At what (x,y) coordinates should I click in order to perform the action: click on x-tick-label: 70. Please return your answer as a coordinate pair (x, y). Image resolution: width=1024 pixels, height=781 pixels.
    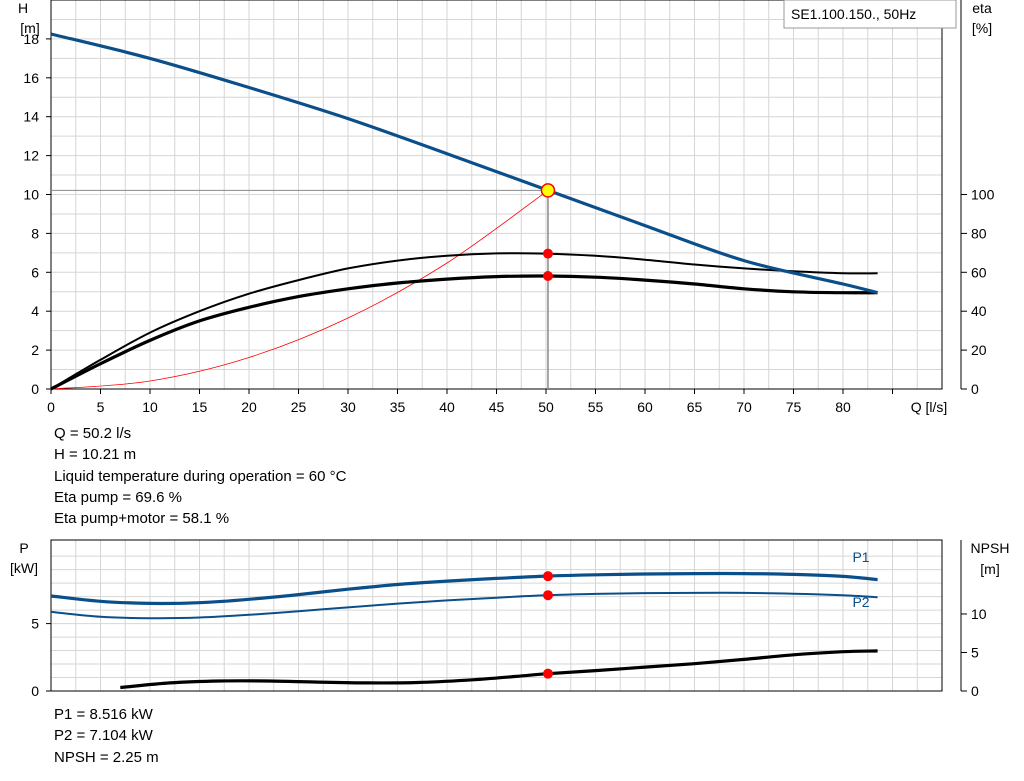
    Looking at the image, I should click on (744, 407).